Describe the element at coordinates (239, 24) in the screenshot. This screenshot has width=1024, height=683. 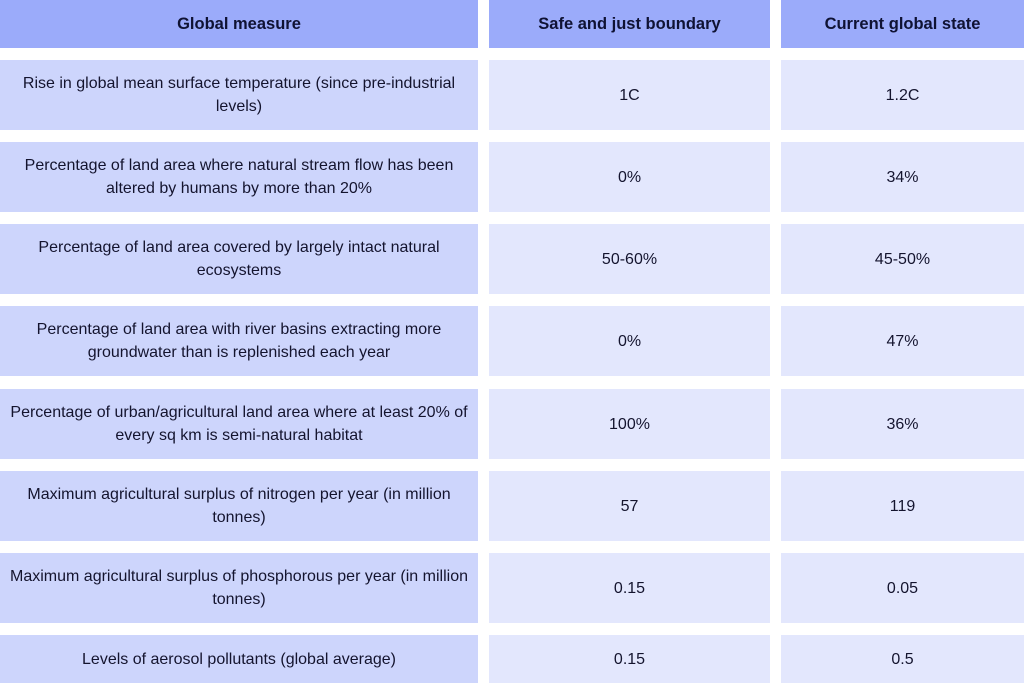
I see `header-global-measure: Global measure` at that location.